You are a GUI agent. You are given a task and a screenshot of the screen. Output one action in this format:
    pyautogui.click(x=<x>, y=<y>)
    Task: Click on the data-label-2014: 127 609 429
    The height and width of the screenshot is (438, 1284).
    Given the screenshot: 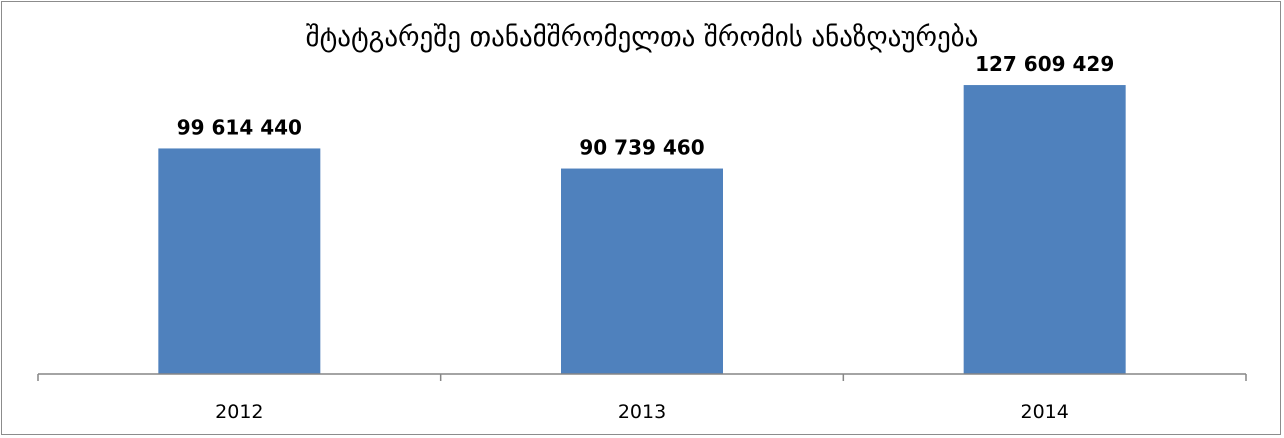 What is the action you would take?
    pyautogui.click(x=1044, y=64)
    